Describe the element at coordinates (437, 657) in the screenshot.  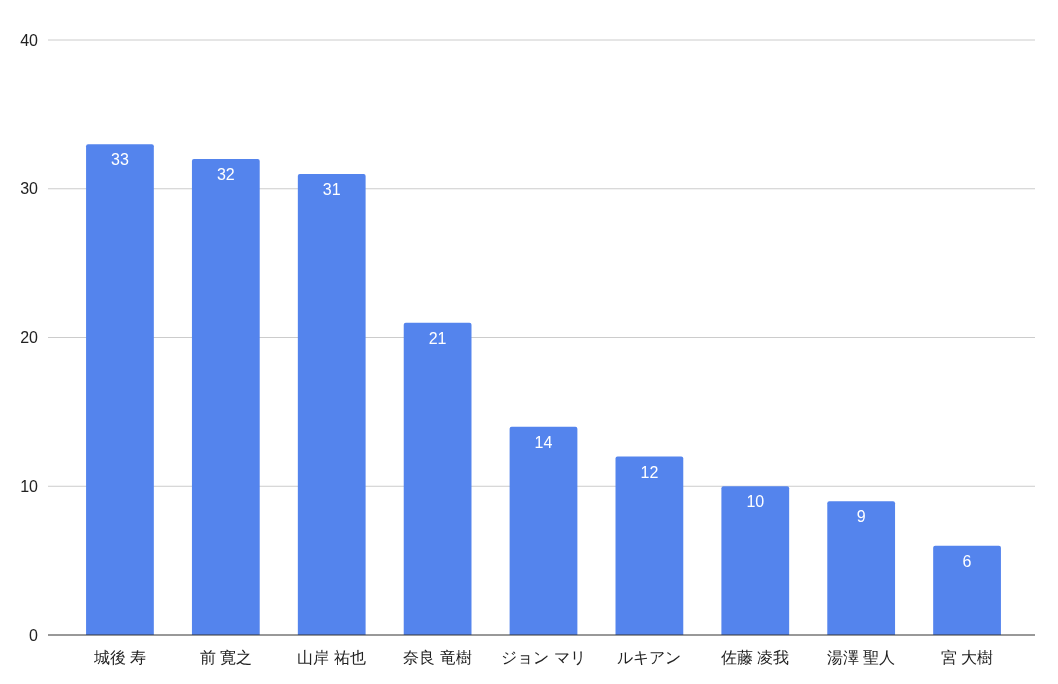
I see `x-tick-label: 奈良 竜樹` at that location.